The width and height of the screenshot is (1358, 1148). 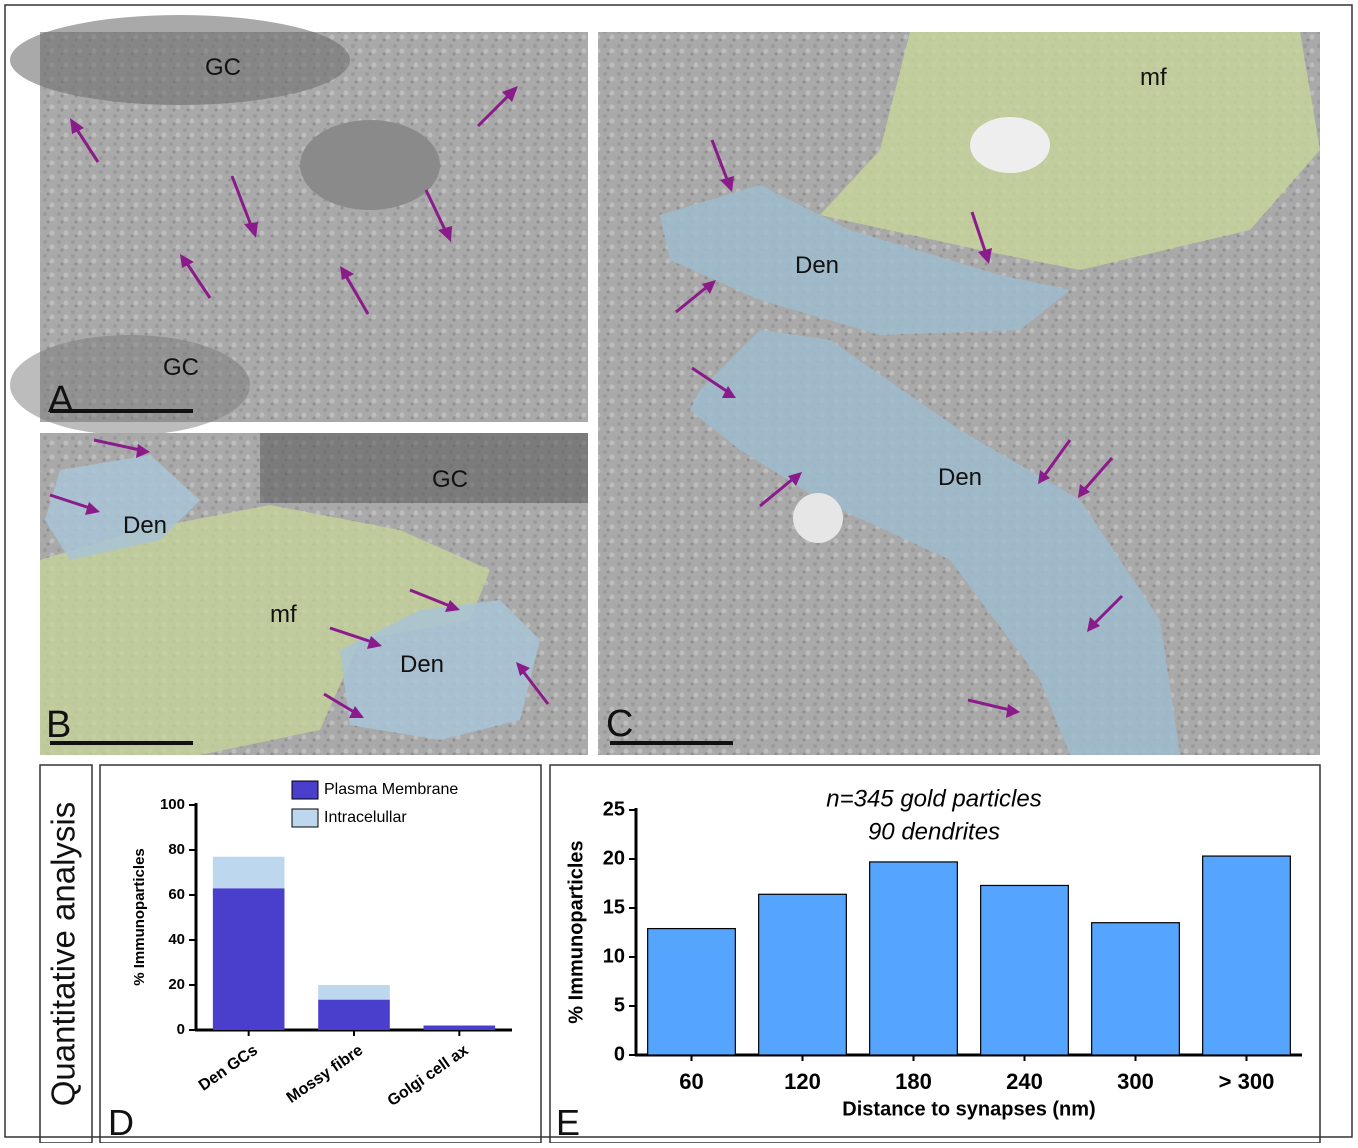 I want to click on panel-letter: A, so click(x=61, y=400).